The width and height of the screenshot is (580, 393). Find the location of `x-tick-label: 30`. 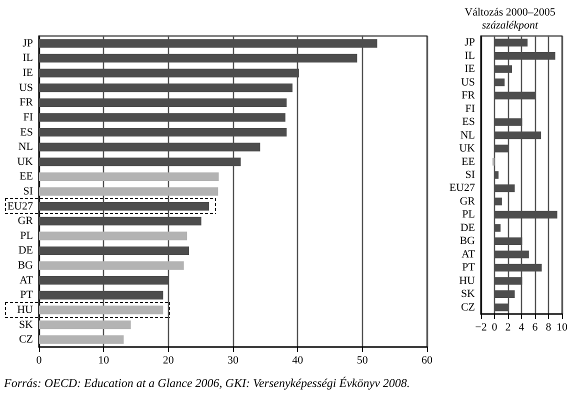

x-tick-label: 30 is located at coordinates (233, 360).